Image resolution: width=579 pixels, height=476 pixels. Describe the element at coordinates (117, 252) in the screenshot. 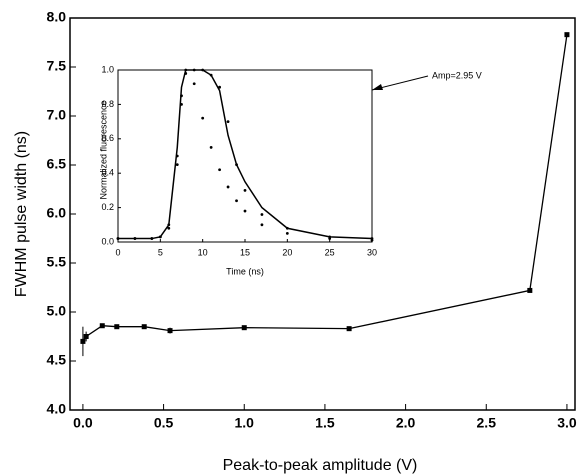

I see `x-tick-label: 0` at that location.